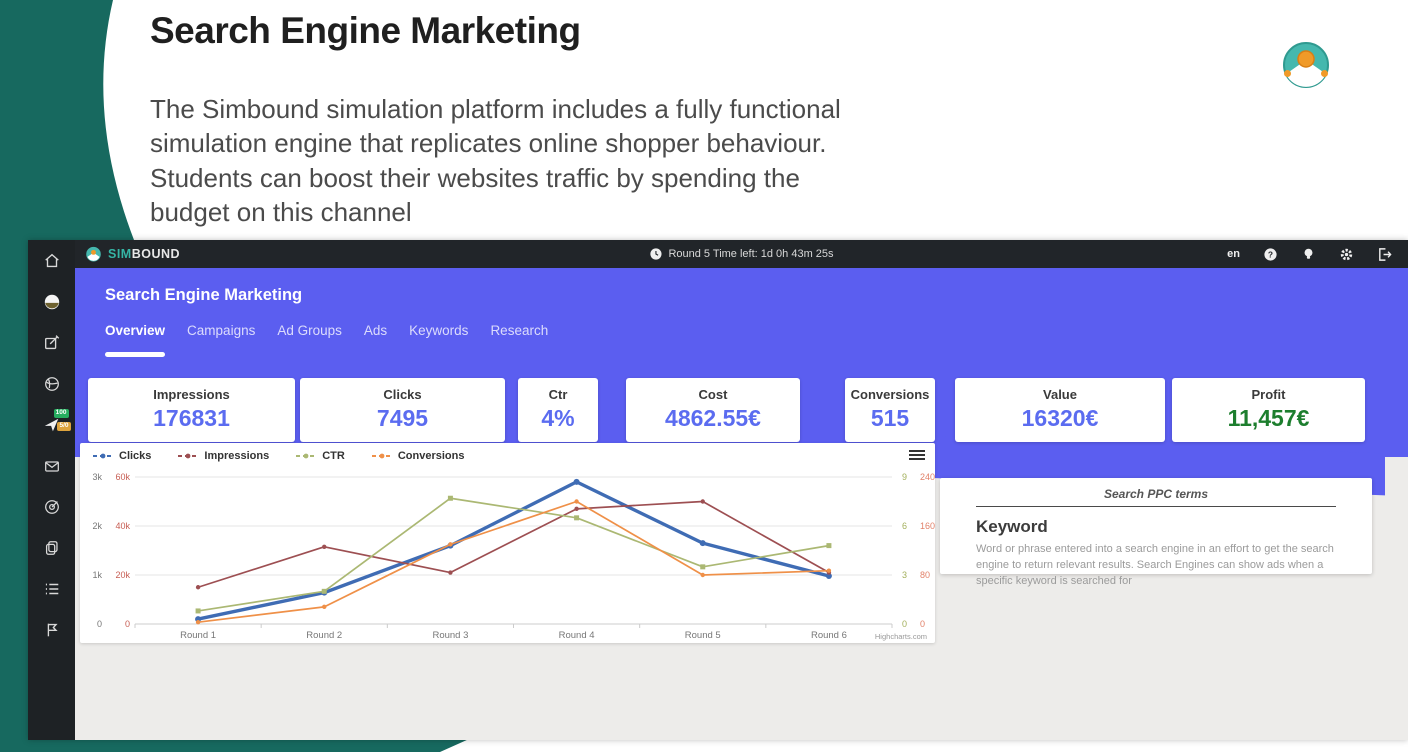 This screenshot has width=1408, height=752. I want to click on svg-text: 3k, so click(97, 477).